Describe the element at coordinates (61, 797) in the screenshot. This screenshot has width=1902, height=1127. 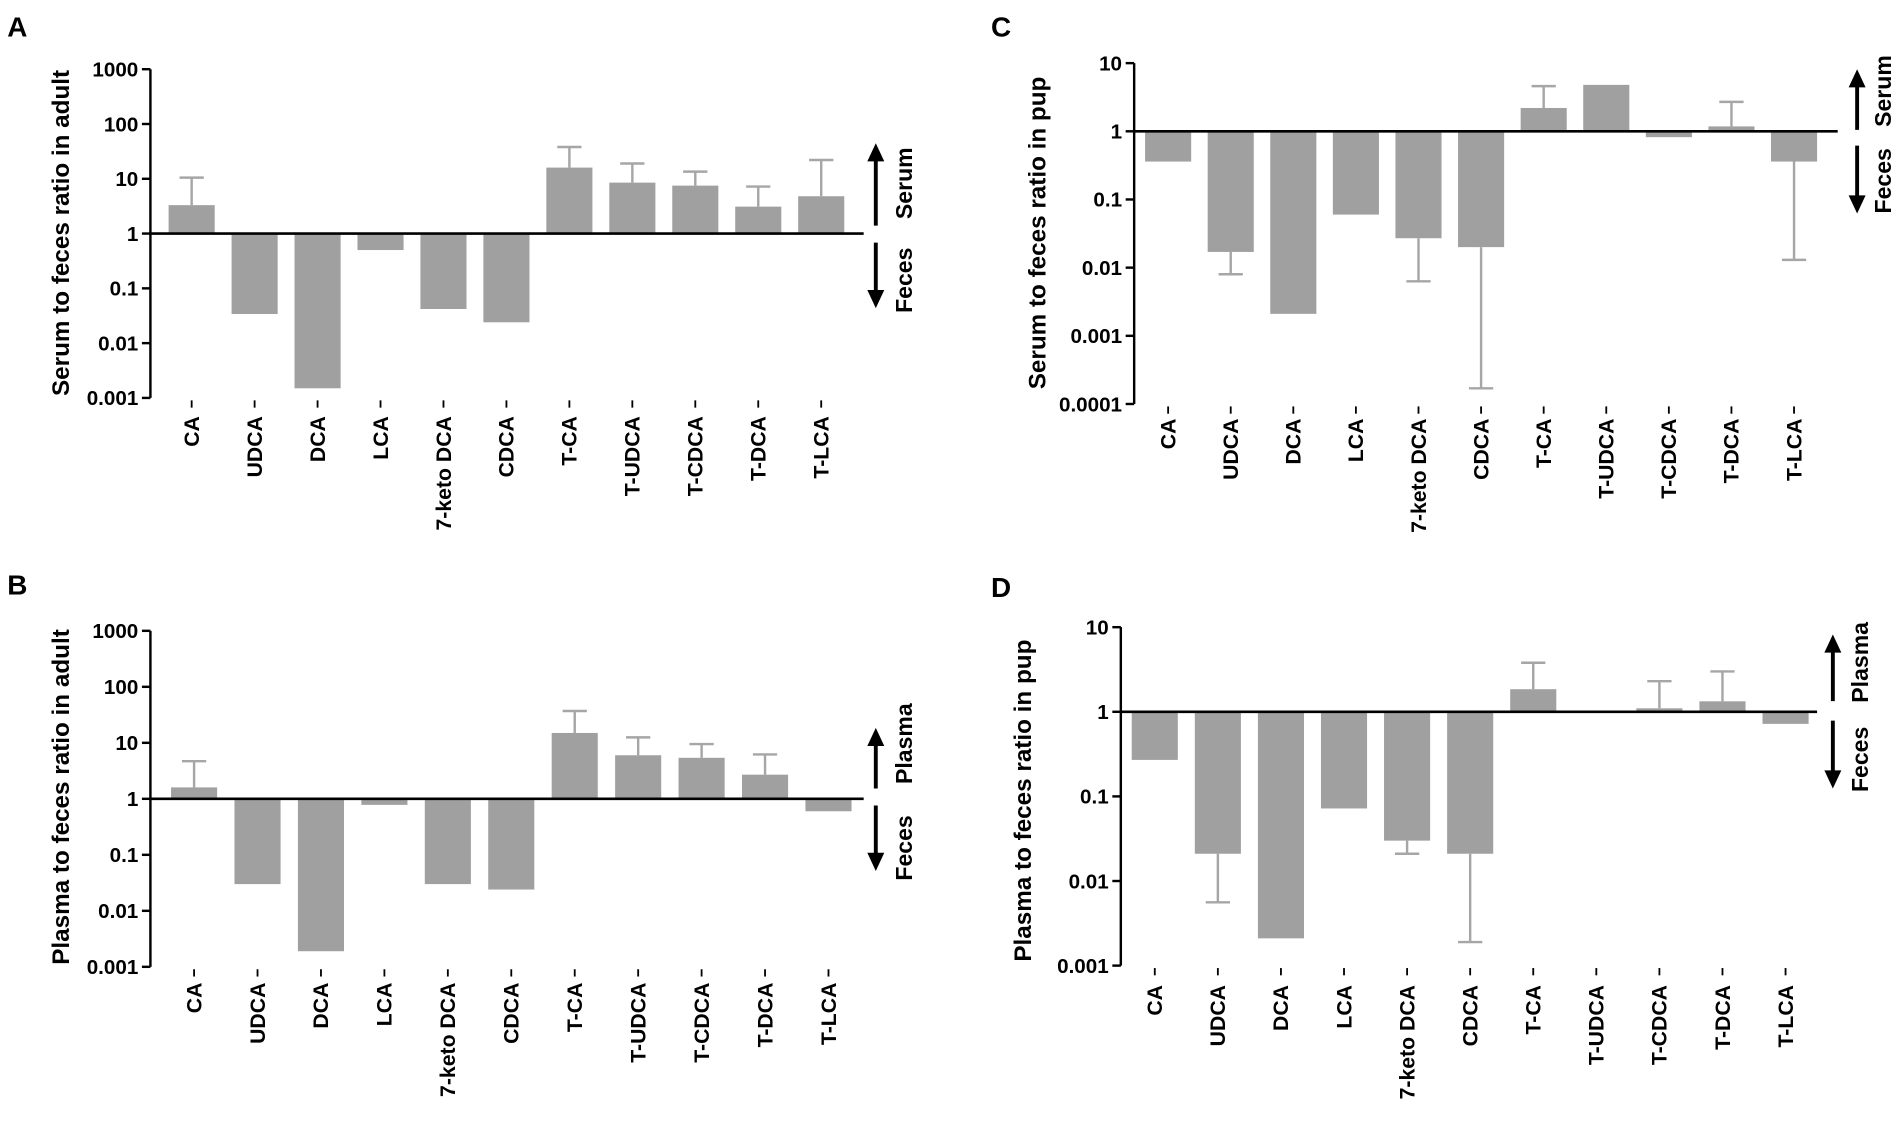
I see `y-axis-title: Plasma to feces ratio in adult` at that location.